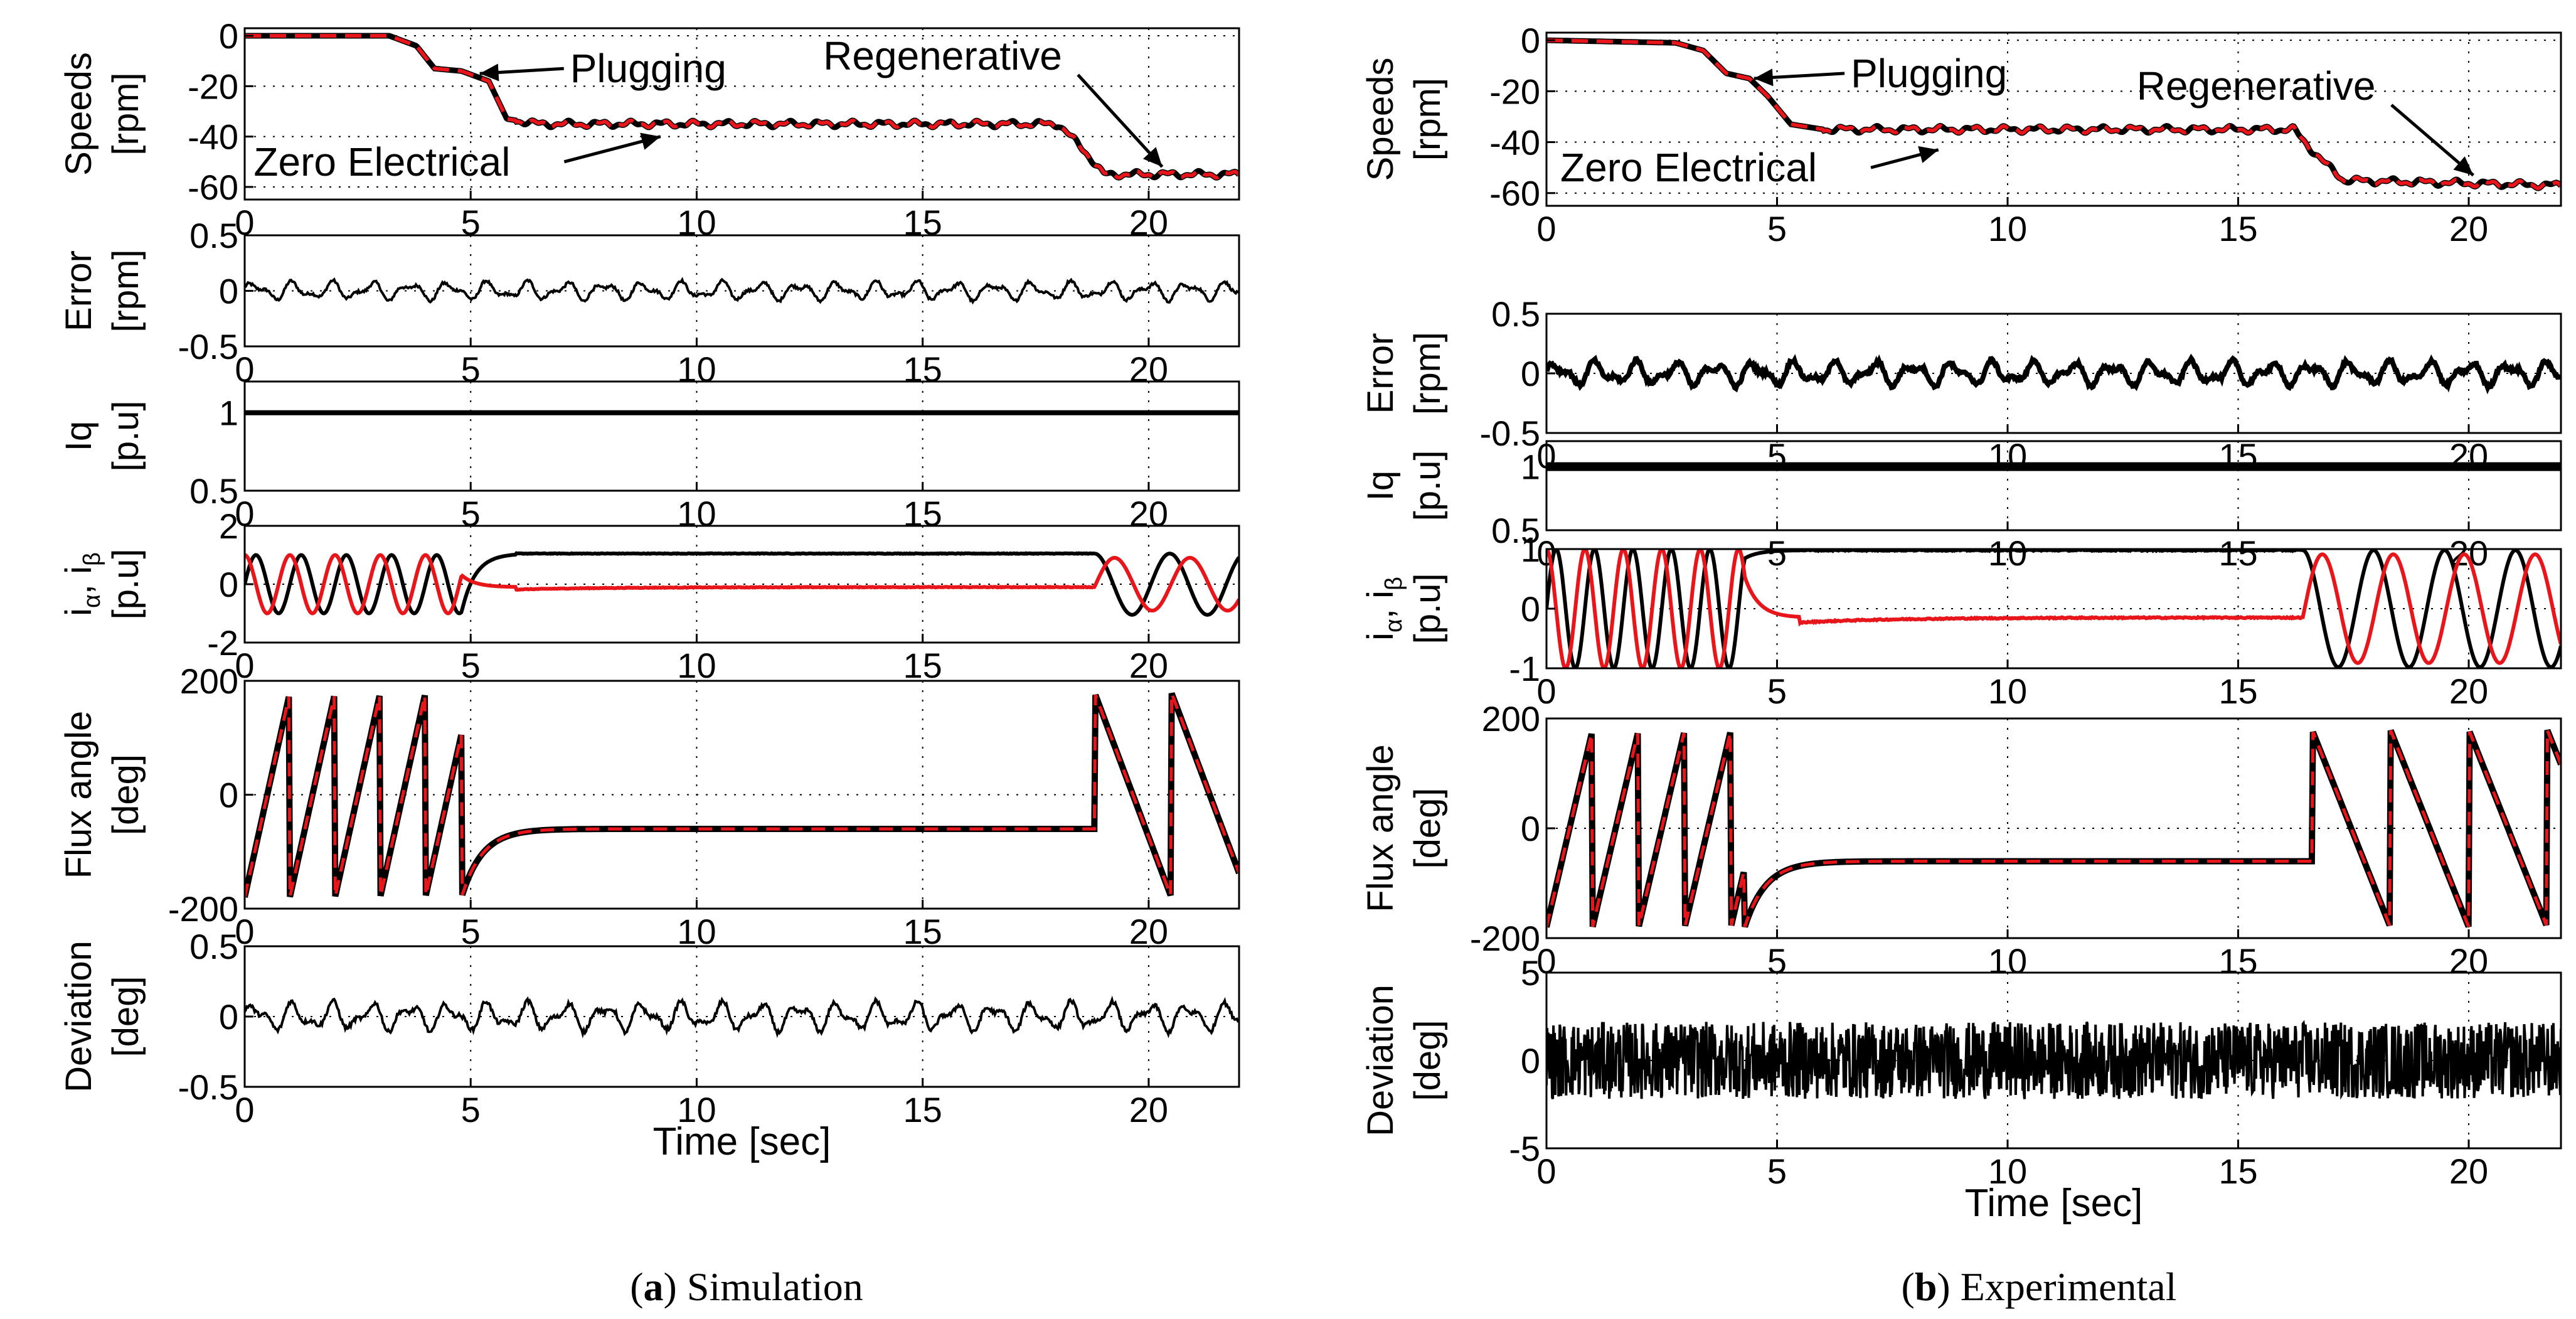 The image size is (2576, 1319). I want to click on y-tick-label: 200, so click(209, 681).